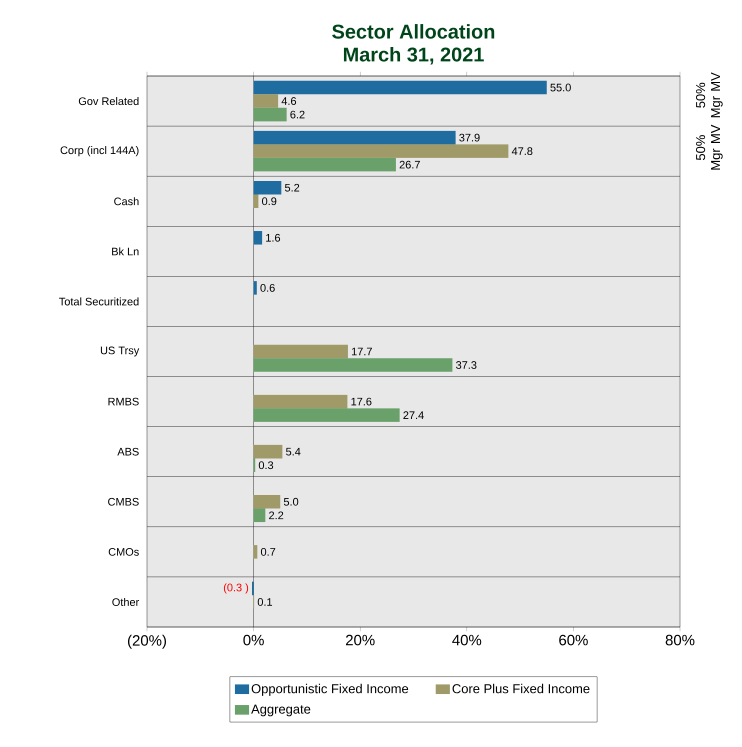  Describe the element at coordinates (108, 101) in the screenshot. I see `y-tick-label: Gov Related` at that location.